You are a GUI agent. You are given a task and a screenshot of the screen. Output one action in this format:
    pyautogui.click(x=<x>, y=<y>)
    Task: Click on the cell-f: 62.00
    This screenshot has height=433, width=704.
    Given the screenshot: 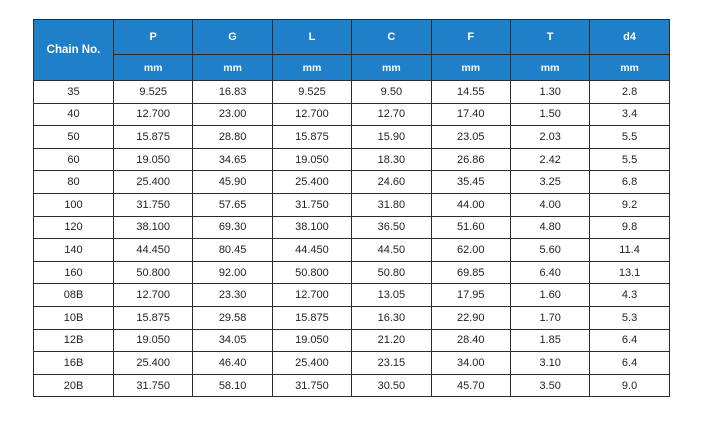 What is the action you would take?
    pyautogui.click(x=470, y=250)
    